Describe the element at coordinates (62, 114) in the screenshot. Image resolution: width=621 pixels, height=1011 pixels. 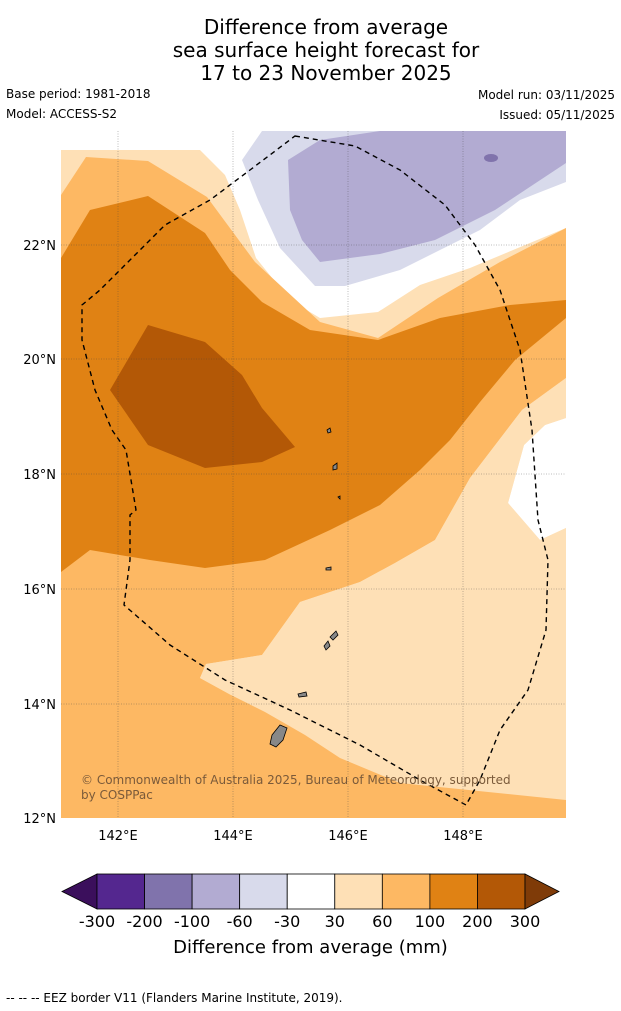
I see `model-name: Model: ACCESS-S2` at that location.